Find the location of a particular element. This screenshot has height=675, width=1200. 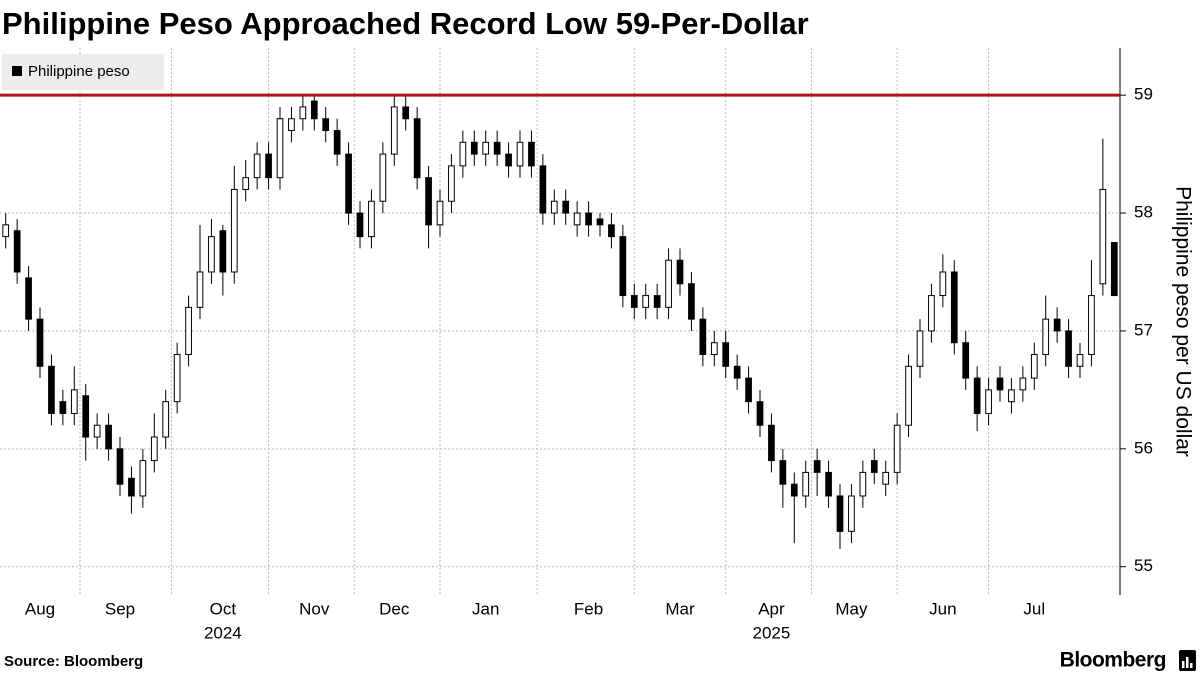

x-tick-label: Oct is located at coordinates (223, 608).